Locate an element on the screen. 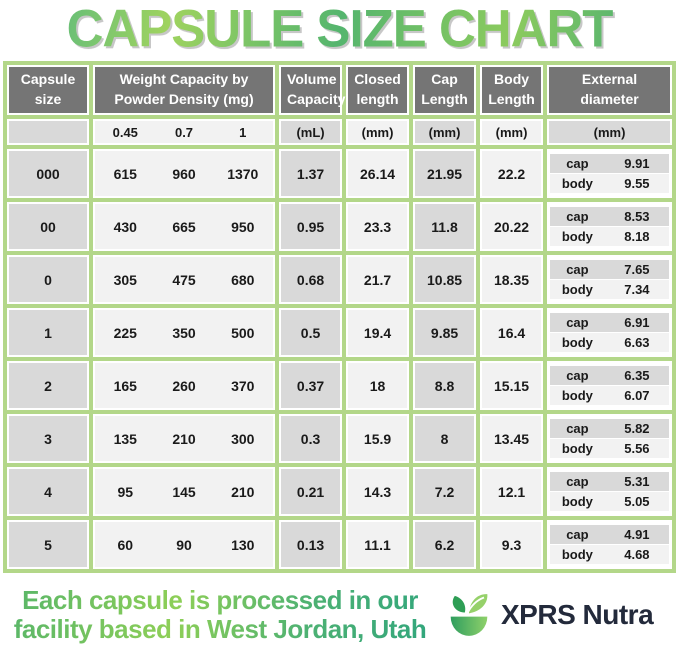 The height and width of the screenshot is (646, 679). cap-diameter-value: 5.31 is located at coordinates (637, 481).